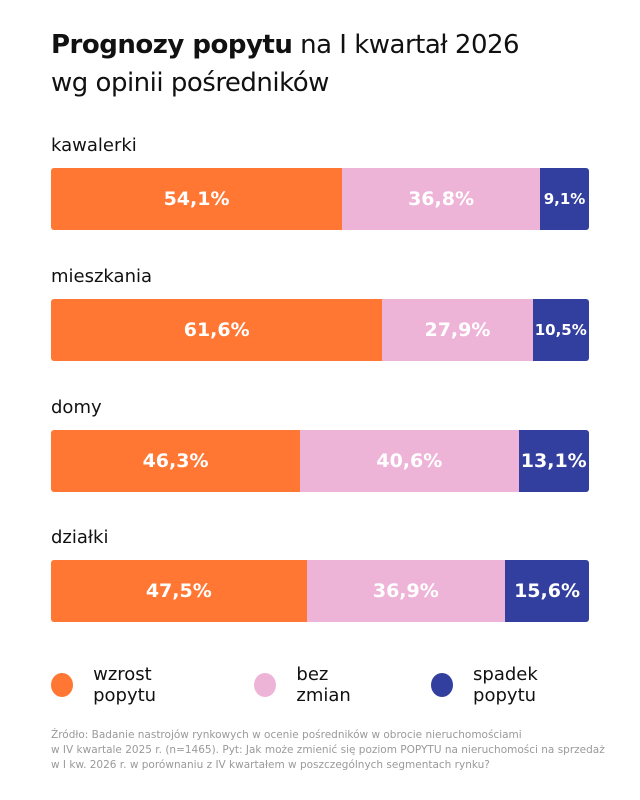 The width and height of the screenshot is (640, 800). What do you see at coordinates (410, 45) in the screenshot?
I see `title-rest: na I kwartał 2026` at bounding box center [410, 45].